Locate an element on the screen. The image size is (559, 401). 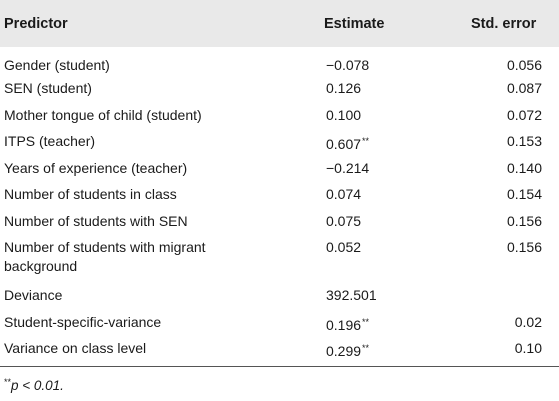
table-row: Student-specific-variance 0.196** 0.02 is located at coordinates (279, 322).